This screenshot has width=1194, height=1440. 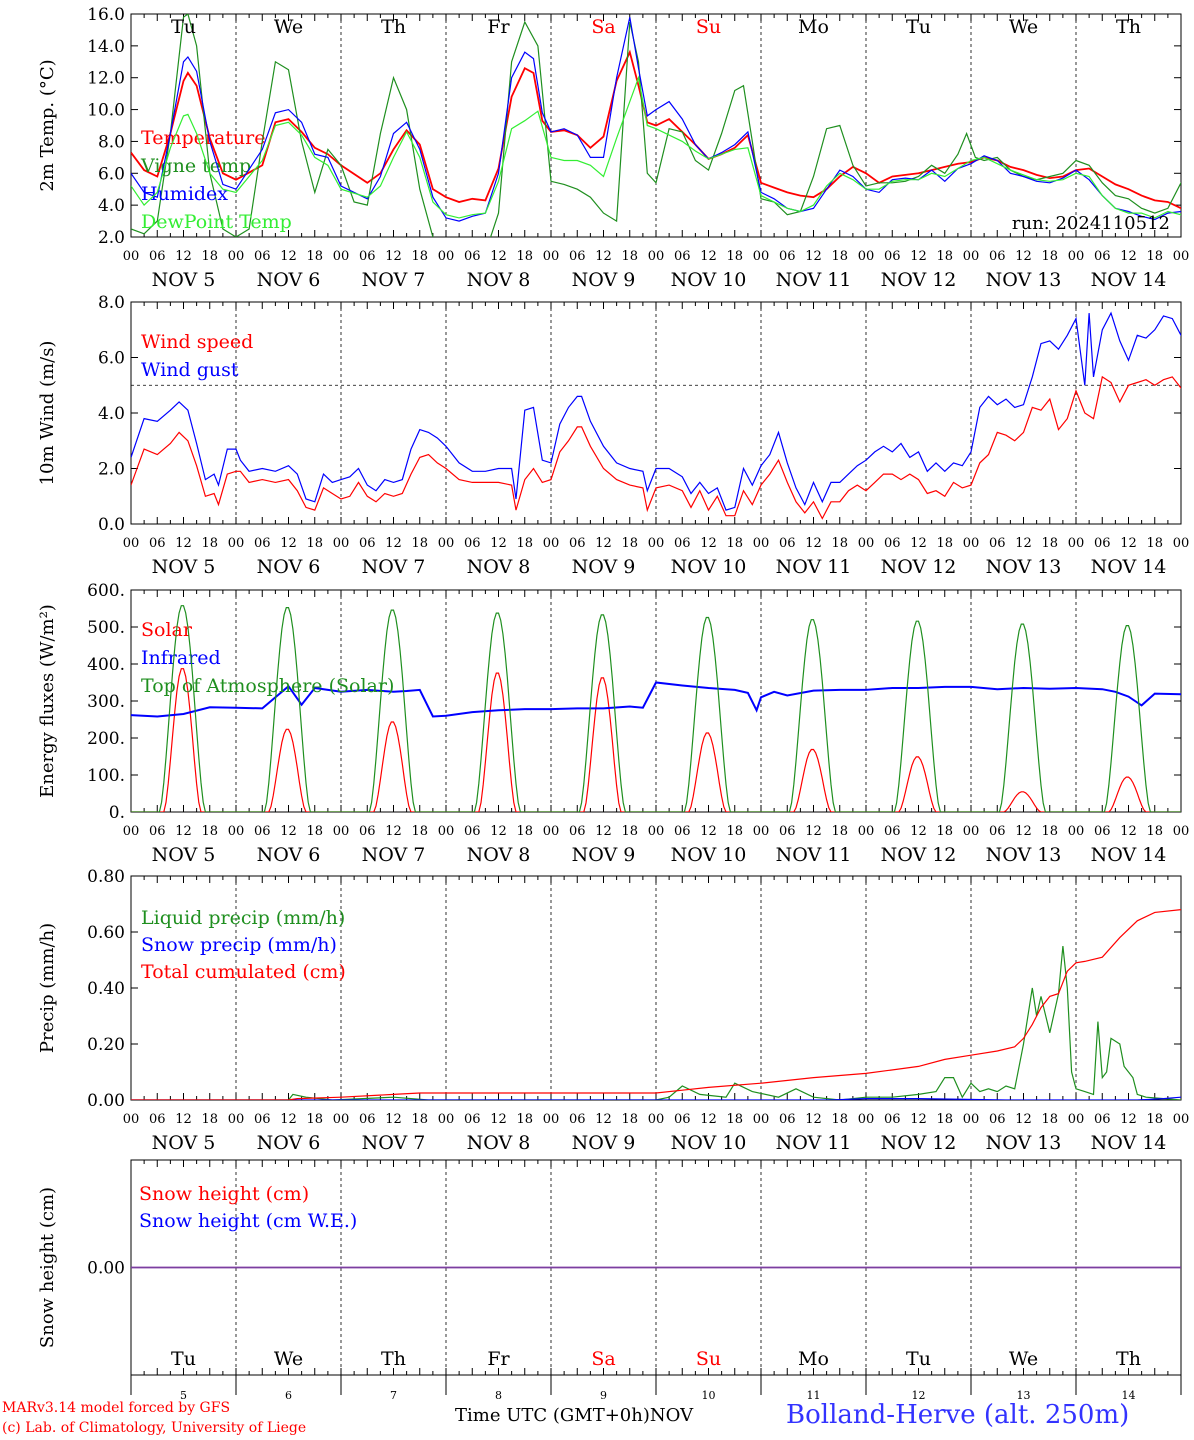 I want to click on date-label: NOV 8, so click(x=499, y=1143).